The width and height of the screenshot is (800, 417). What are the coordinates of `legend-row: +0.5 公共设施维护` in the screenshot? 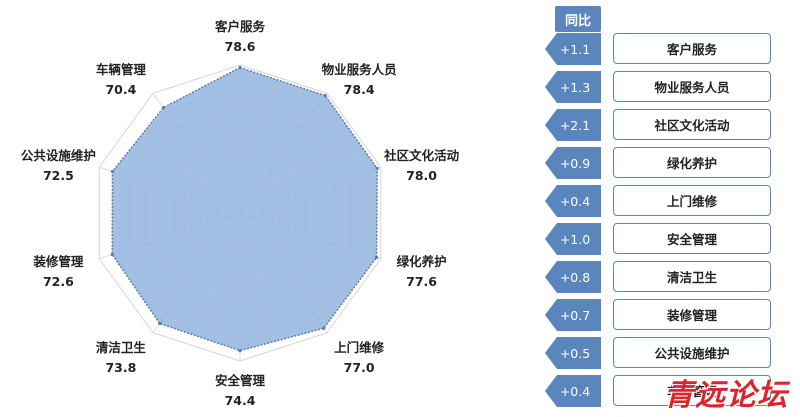 It's located at (665, 353).